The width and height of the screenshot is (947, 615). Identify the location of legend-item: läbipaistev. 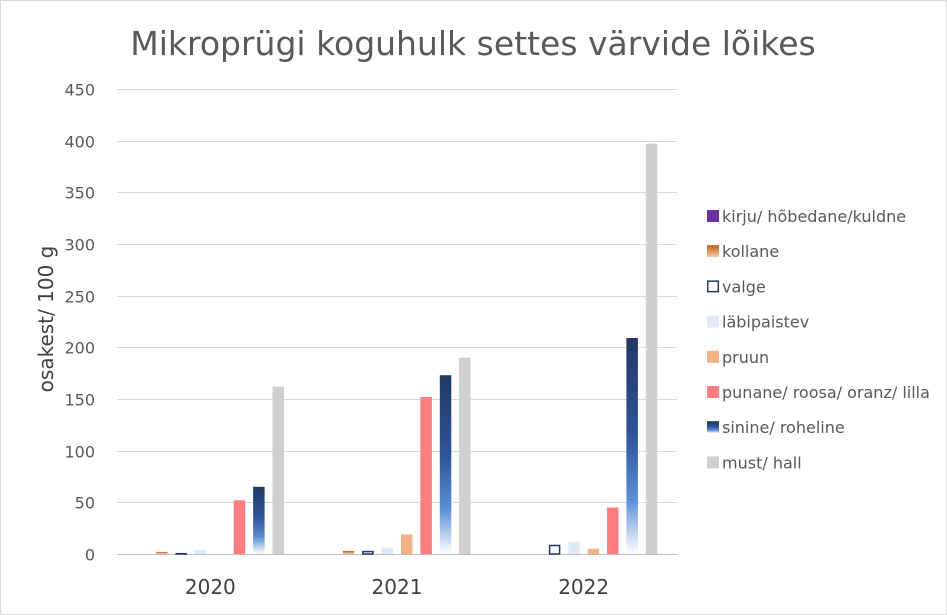
(758, 322).